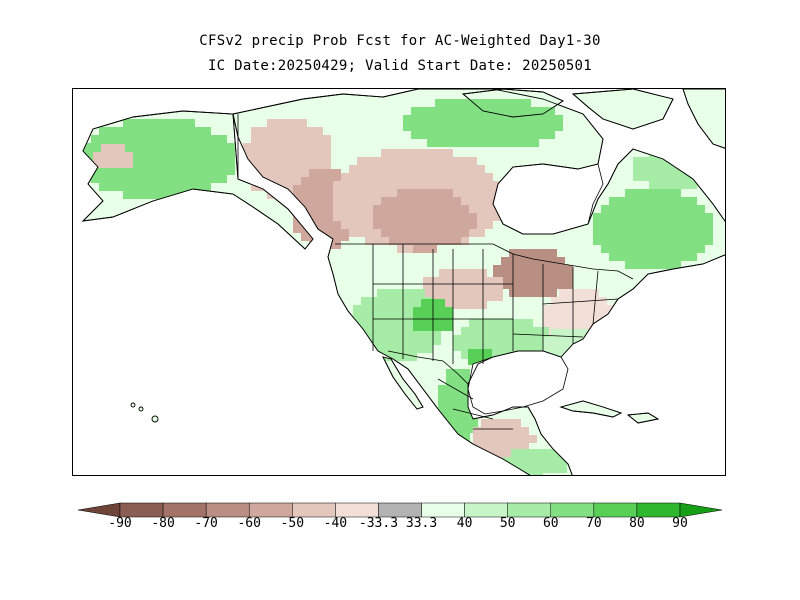 This screenshot has height=600, width=800. I want to click on legend-swatch, so click(141, 510).